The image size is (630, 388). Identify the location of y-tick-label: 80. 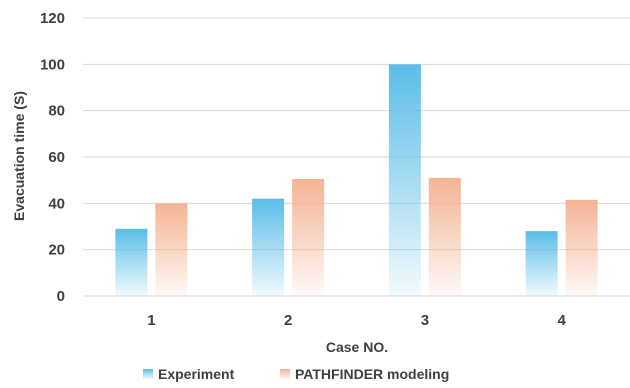
(56, 111).